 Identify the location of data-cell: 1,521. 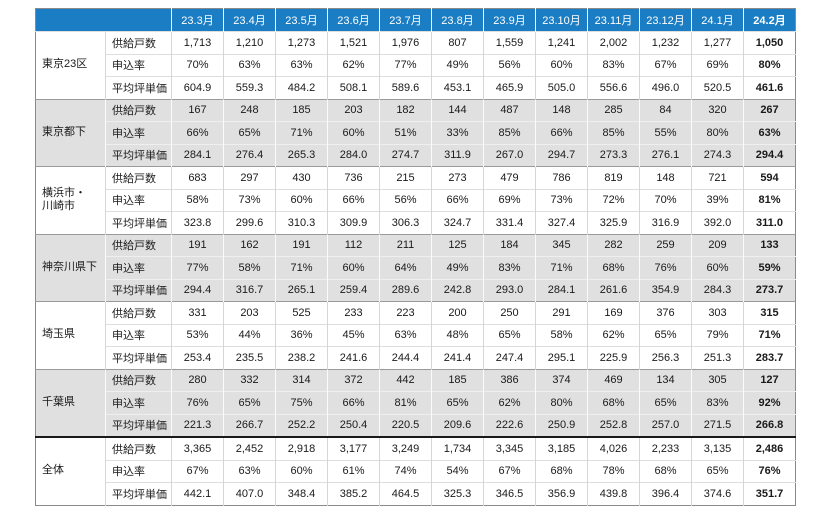
(353, 42).